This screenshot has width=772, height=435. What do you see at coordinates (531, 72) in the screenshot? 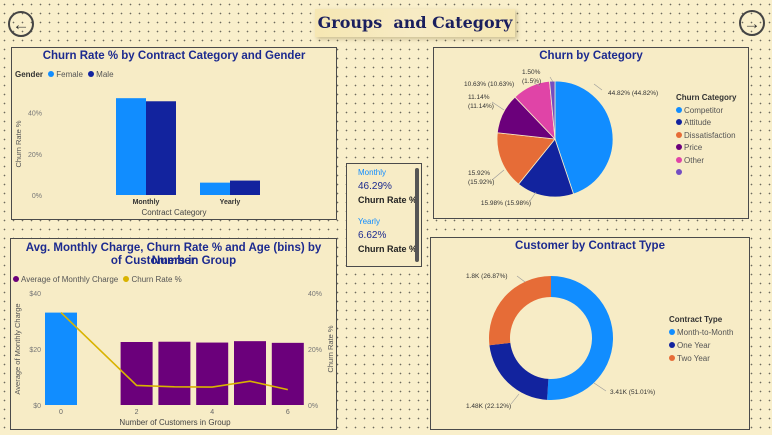
I see `data-label: 1.50%` at bounding box center [531, 72].